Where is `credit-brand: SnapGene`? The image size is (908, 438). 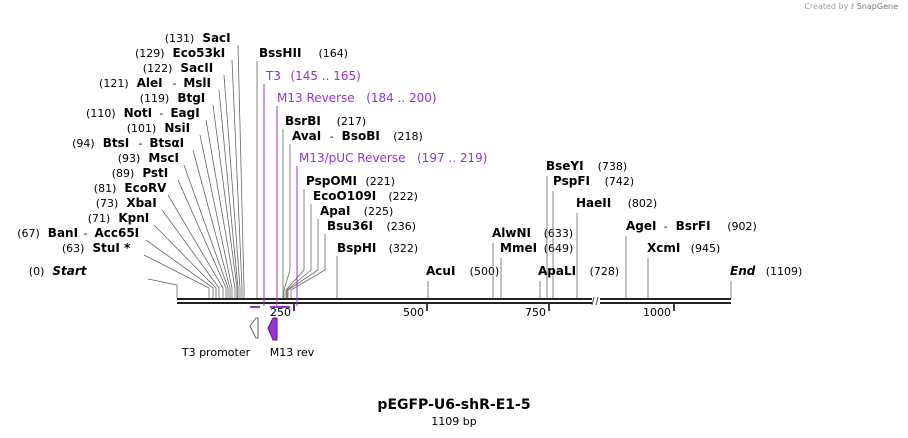
credit-brand: SnapGene is located at coordinates (877, 6).